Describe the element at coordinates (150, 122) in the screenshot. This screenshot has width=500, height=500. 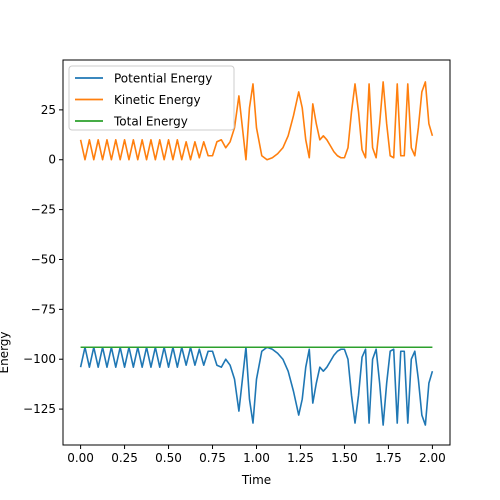
I see `legend-label: Total Energy` at that location.